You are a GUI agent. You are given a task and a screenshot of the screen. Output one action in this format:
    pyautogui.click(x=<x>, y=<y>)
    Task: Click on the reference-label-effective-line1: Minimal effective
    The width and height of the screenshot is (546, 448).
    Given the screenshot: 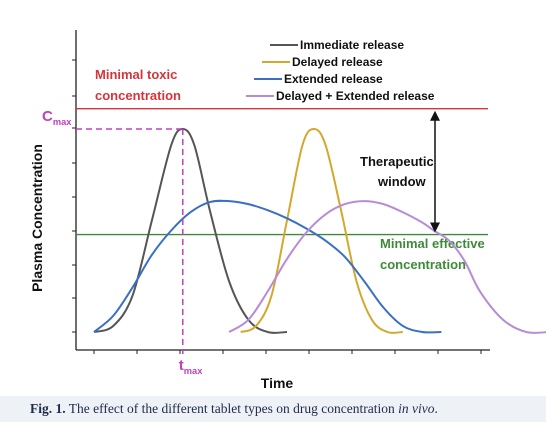 What is the action you would take?
    pyautogui.click(x=432, y=243)
    